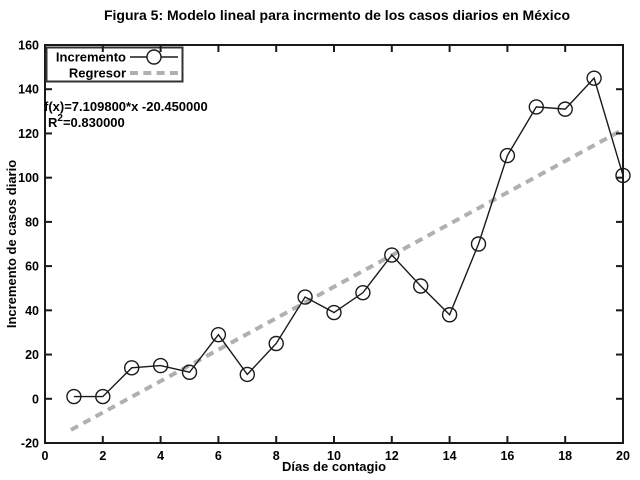 The height and width of the screenshot is (480, 640). Describe the element at coordinates (35, 399) in the screenshot. I see `y-tick-label: 0` at that location.